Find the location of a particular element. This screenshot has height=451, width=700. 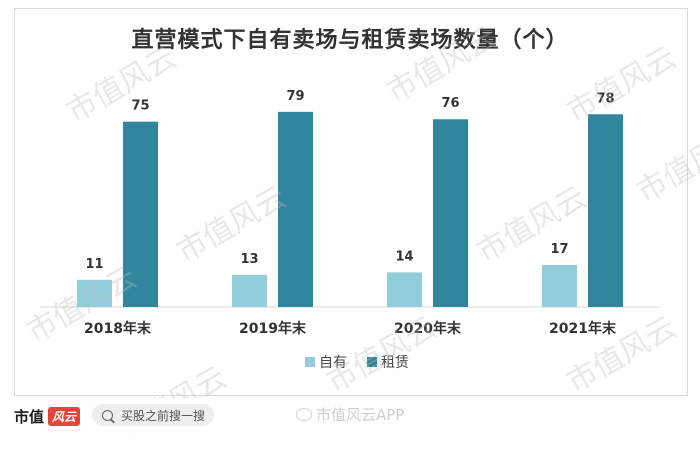

weibo-text: 市值风云APP is located at coordinates (360, 415).